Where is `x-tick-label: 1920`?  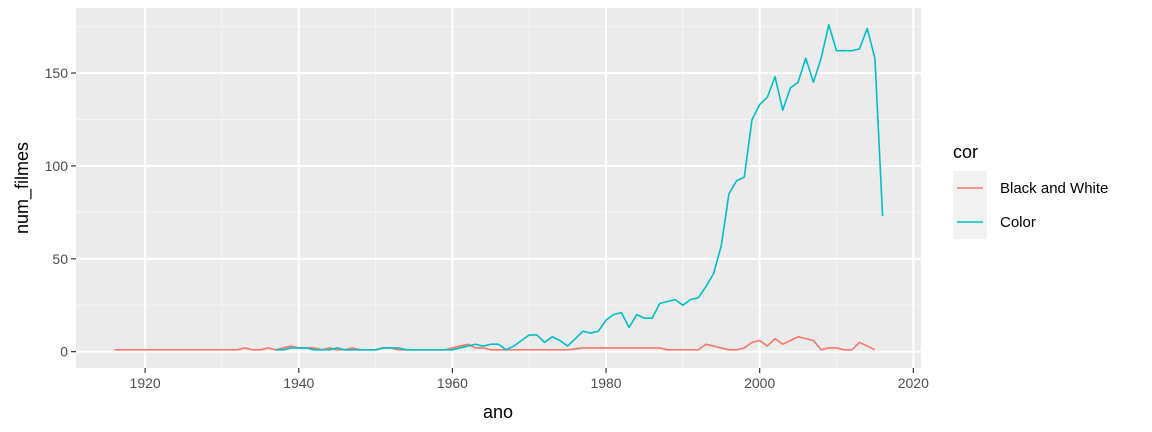
x-tick-label: 1920 is located at coordinates (145, 383).